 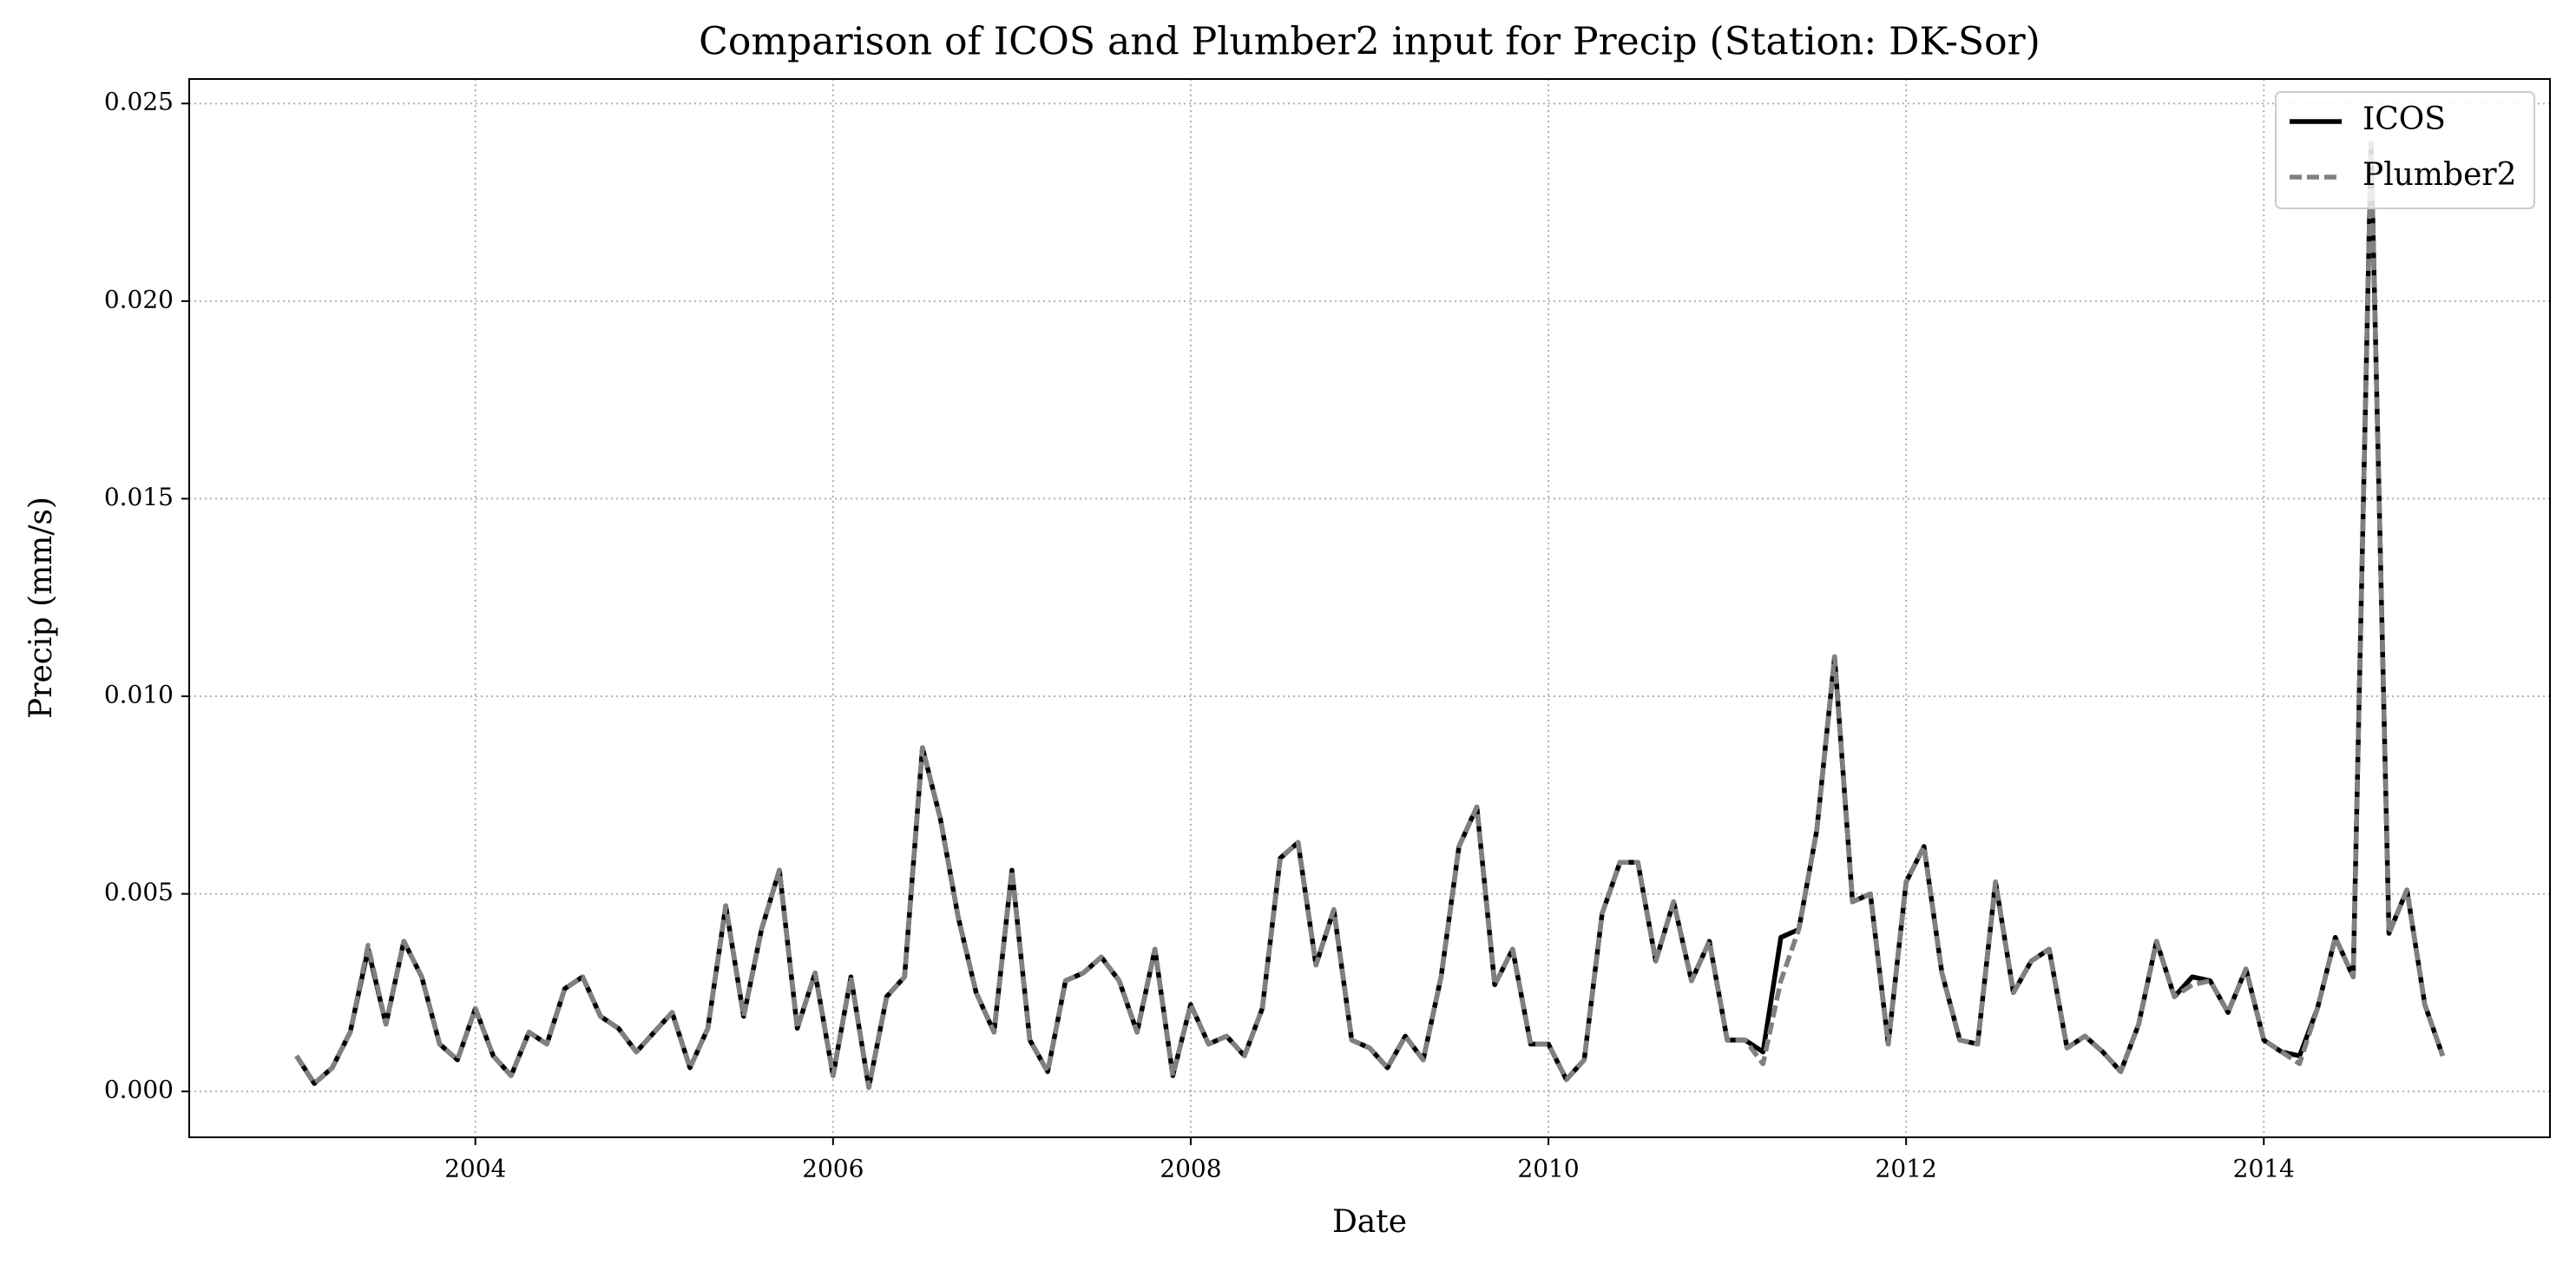 What do you see at coordinates (1907, 1169) in the screenshot?
I see `x-tick-label: 2012` at bounding box center [1907, 1169].